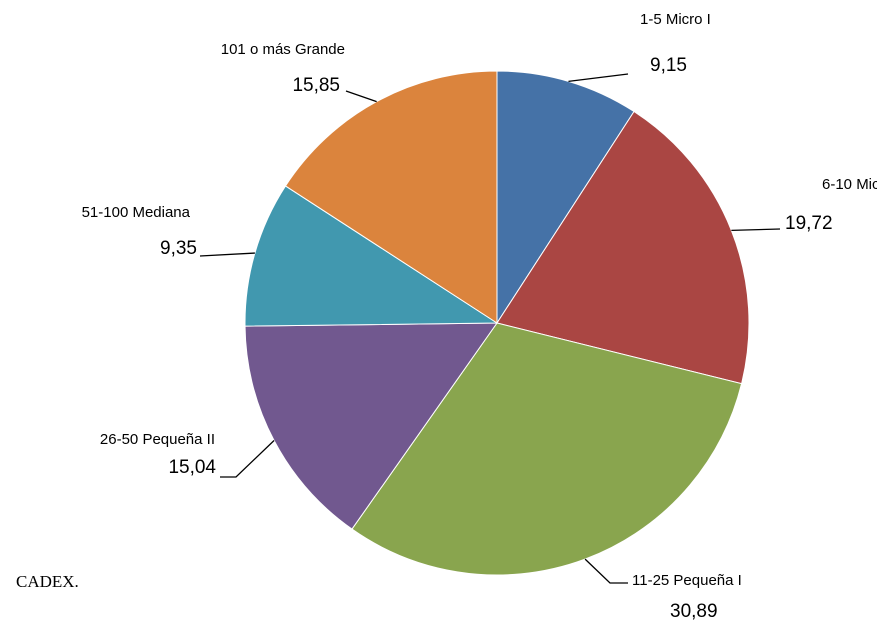 The height and width of the screenshot is (629, 877). I want to click on slice-value: 9,15, so click(668, 65).